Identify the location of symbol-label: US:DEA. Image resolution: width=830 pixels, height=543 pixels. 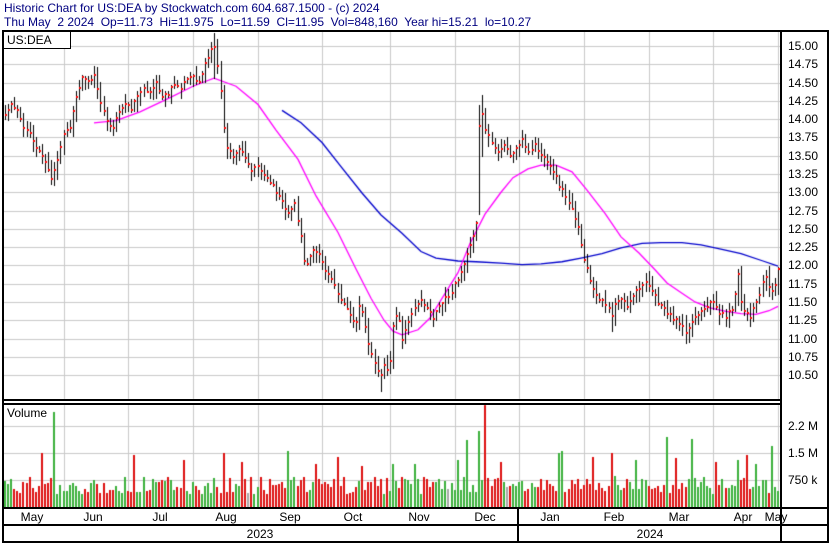
(29, 40).